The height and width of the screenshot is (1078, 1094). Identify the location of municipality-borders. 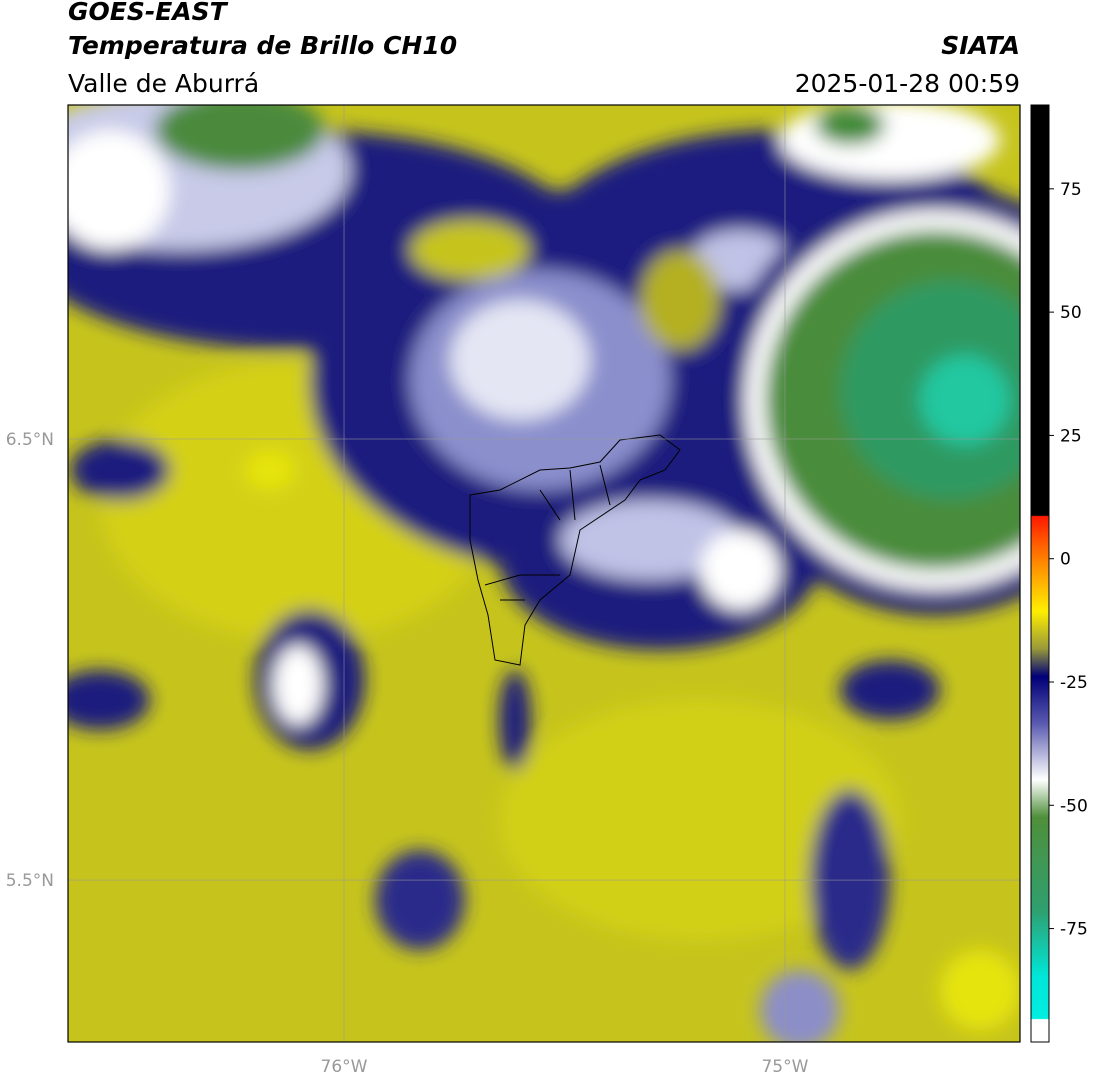
(575, 550).